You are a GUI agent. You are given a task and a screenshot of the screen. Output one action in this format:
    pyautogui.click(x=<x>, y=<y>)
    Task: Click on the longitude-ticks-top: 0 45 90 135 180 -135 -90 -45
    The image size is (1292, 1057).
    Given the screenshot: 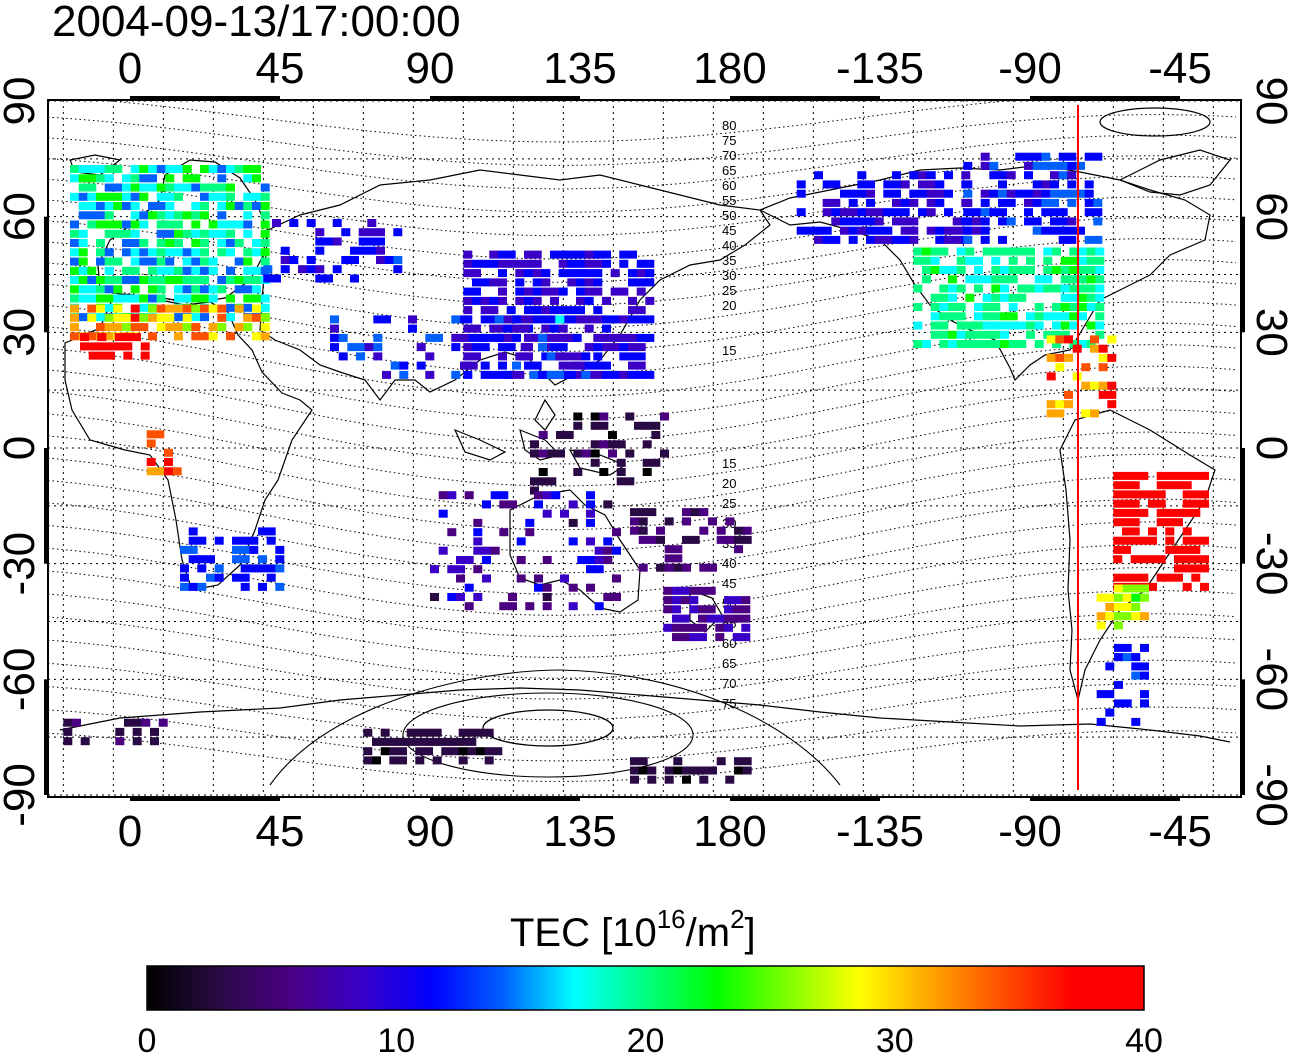 What is the action you would take?
    pyautogui.click(x=665, y=68)
    